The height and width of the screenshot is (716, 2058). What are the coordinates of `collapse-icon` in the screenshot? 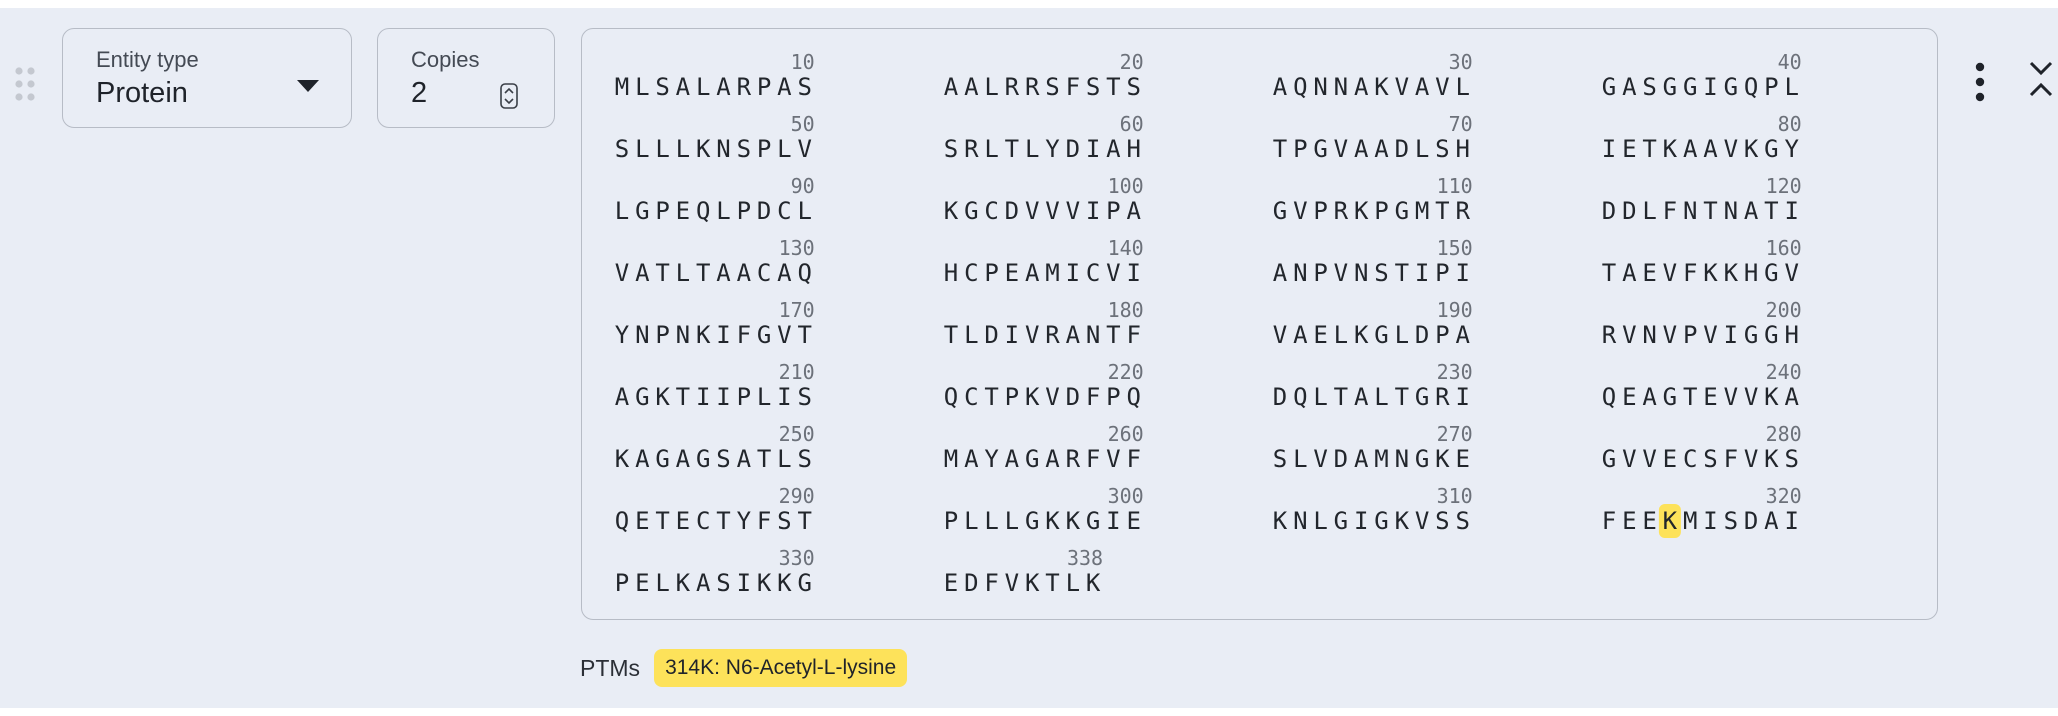 It's located at (2041, 80).